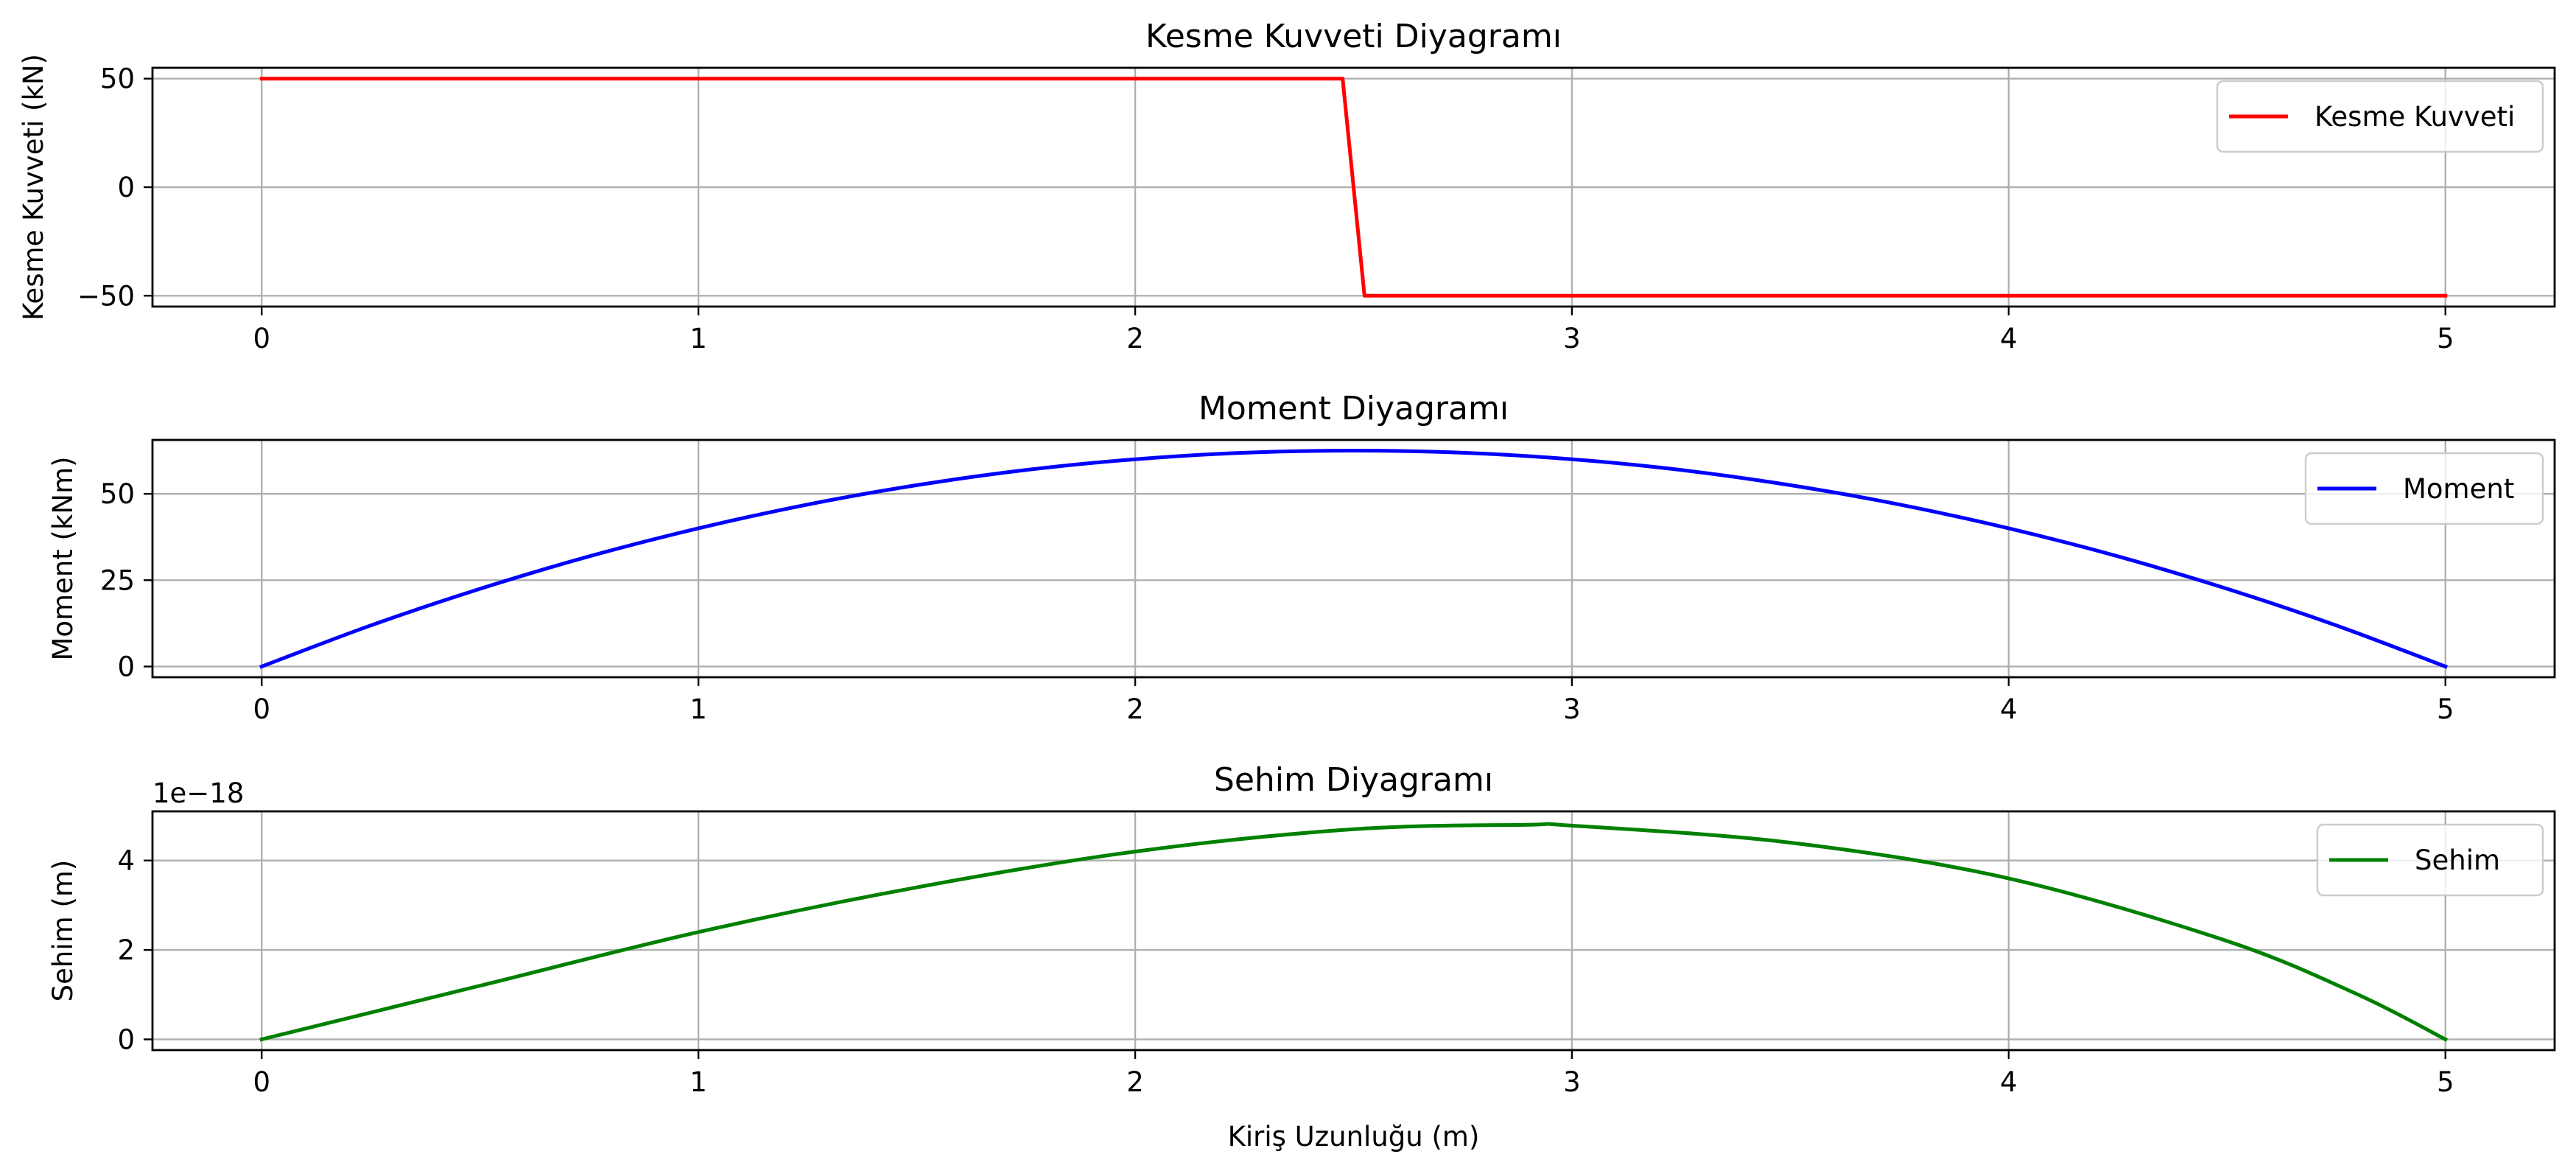 Image resolution: width=2576 pixels, height=1168 pixels. I want to click on chart-title: Kesme Kuvveti Diyagramı, so click(1353, 36).